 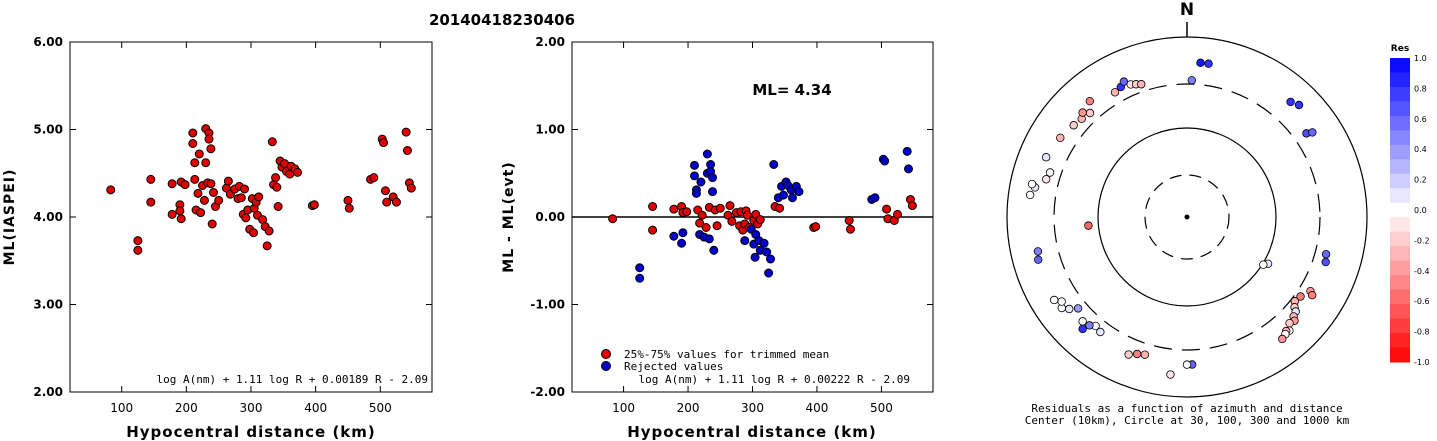 I want to click on left-xtick-label: 500, so click(x=380, y=408).